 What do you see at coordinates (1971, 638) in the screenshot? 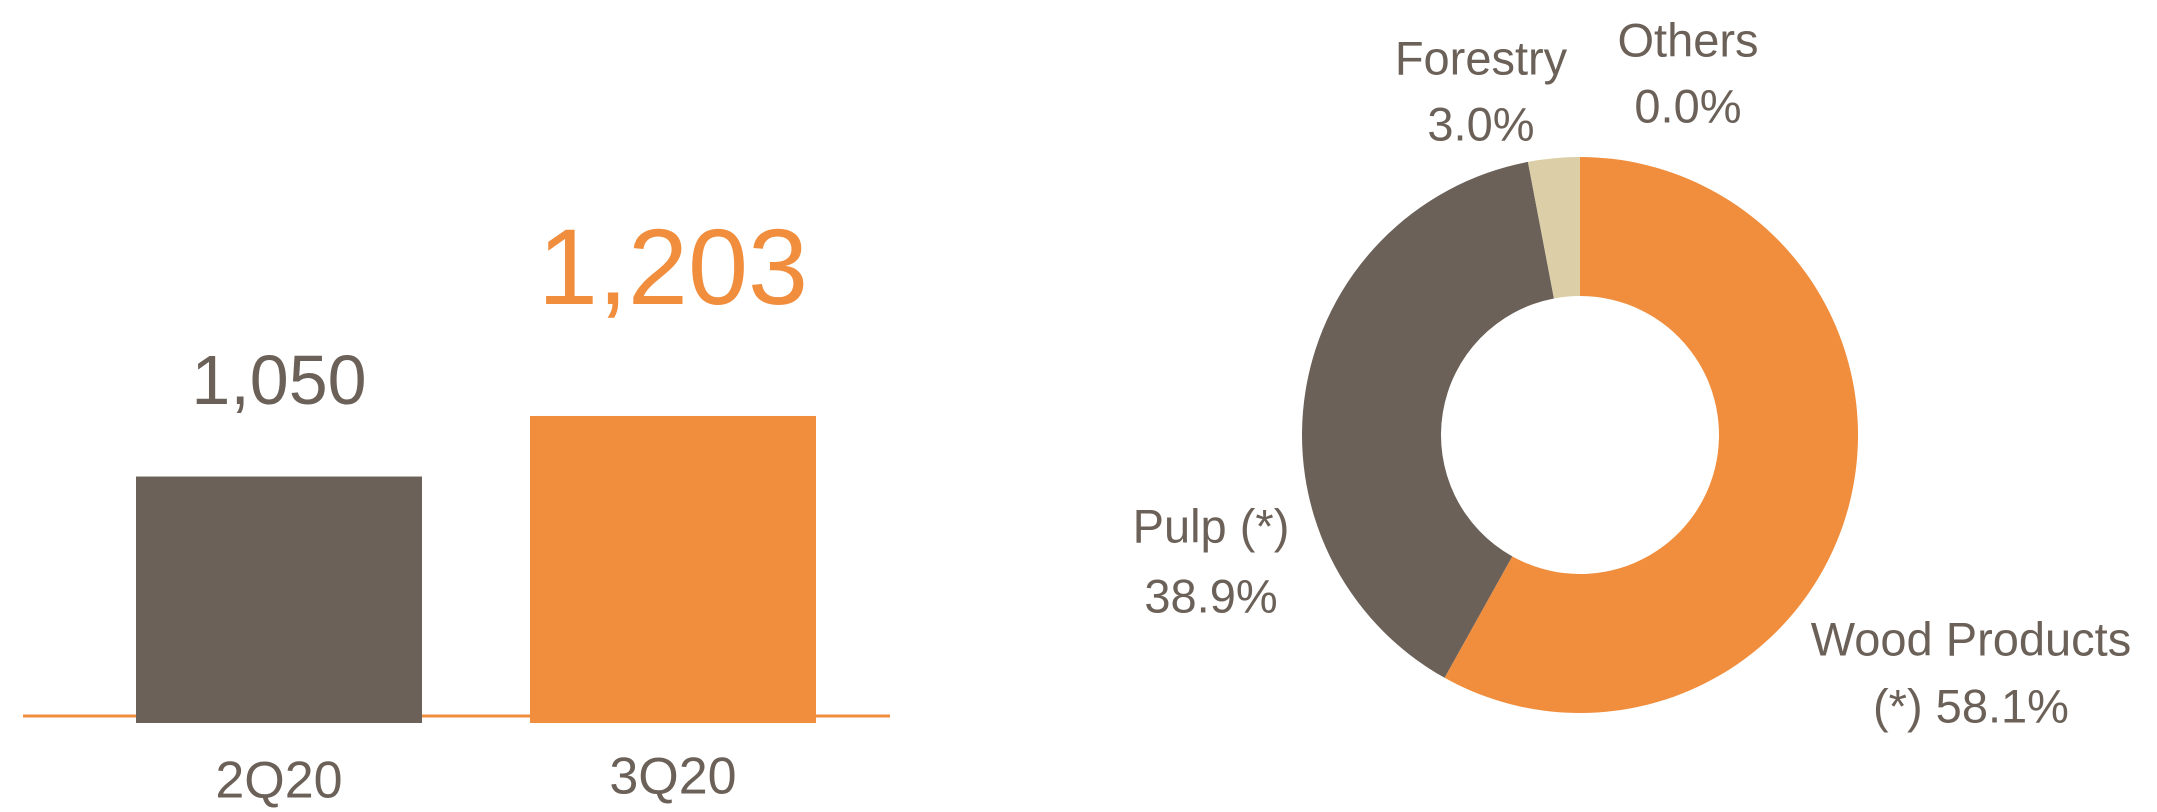
I see `slice-name: Wood Products` at bounding box center [1971, 638].